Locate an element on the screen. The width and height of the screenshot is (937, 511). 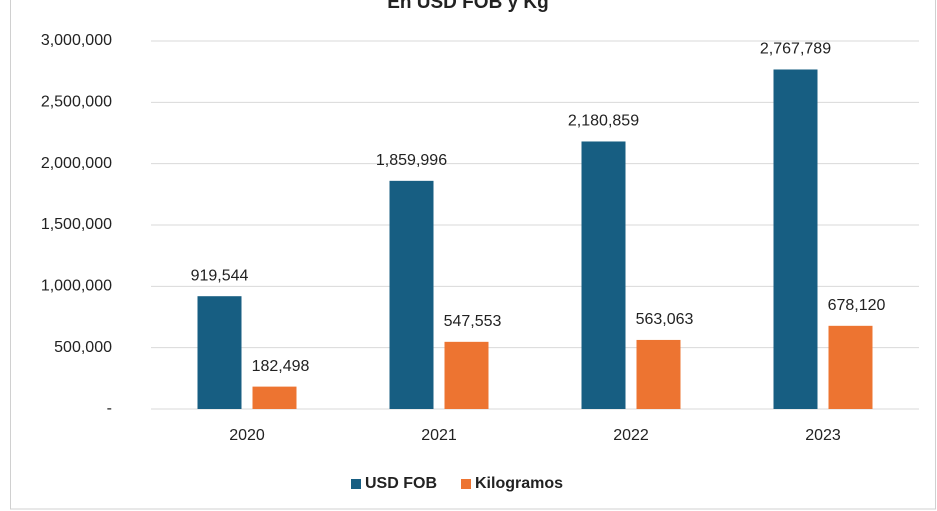
data-label: 678,120 is located at coordinates (857, 305).